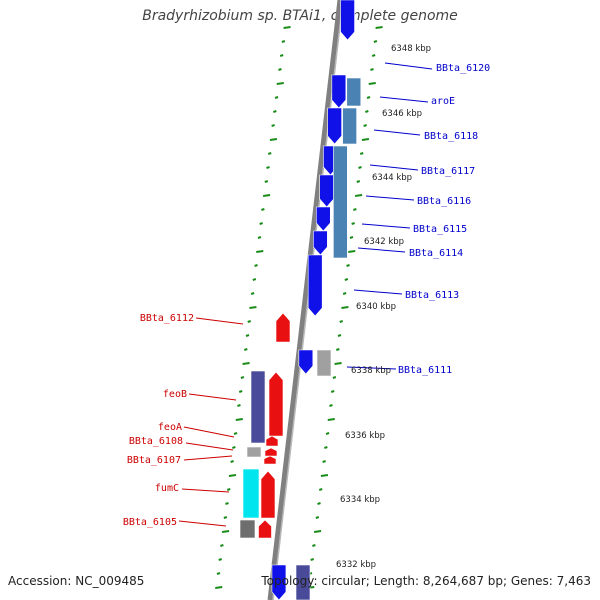  What do you see at coordinates (384, 242) in the screenshot?
I see `scale-label: 6342 kbp` at bounding box center [384, 242].